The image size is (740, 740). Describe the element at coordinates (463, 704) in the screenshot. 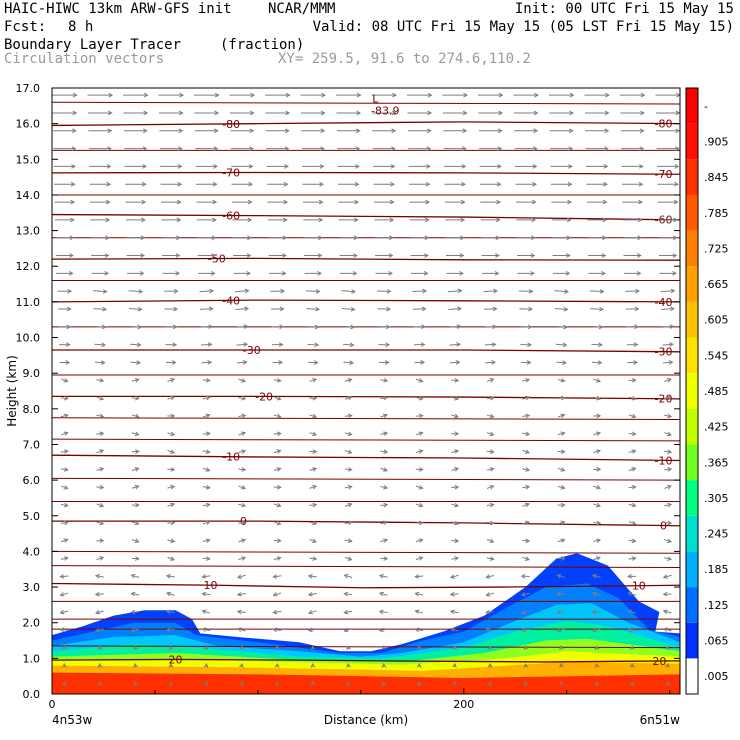

I see `x-tick-label: 200` at that location.